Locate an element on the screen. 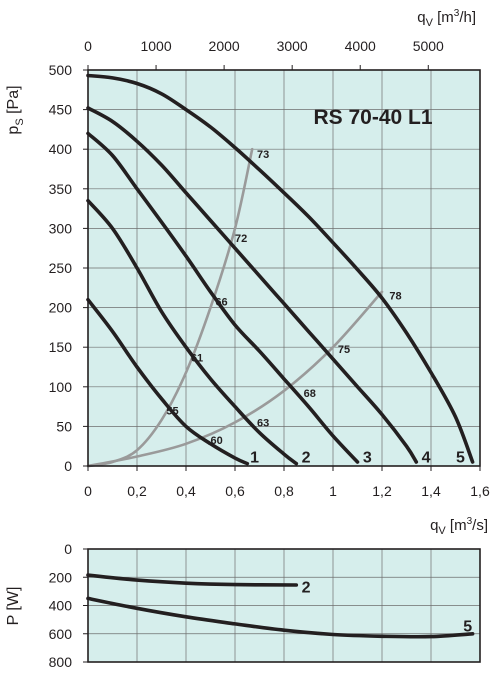 The image size is (495, 675). x-tick-label: 0,8 is located at coordinates (284, 491).